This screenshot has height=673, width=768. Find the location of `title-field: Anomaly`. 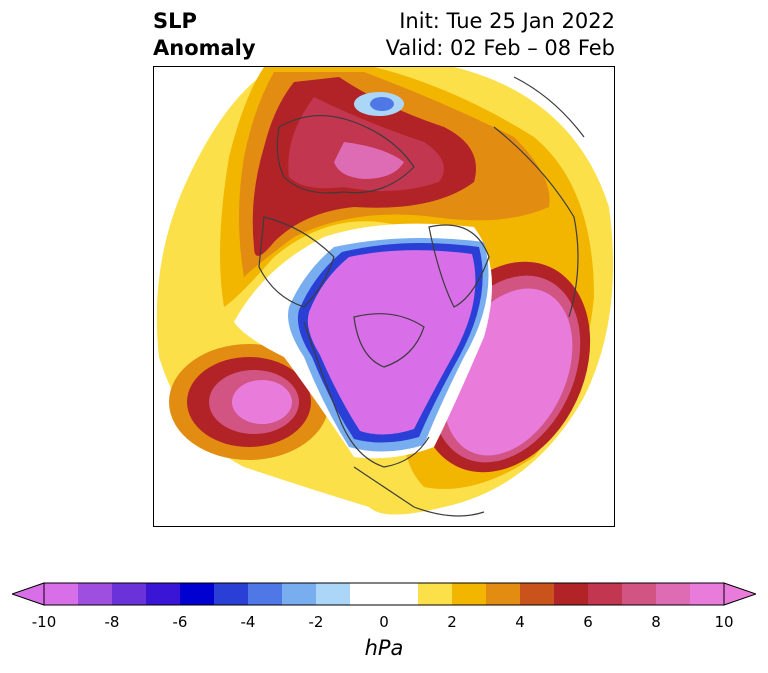

title-field: Anomaly is located at coordinates (204, 48).